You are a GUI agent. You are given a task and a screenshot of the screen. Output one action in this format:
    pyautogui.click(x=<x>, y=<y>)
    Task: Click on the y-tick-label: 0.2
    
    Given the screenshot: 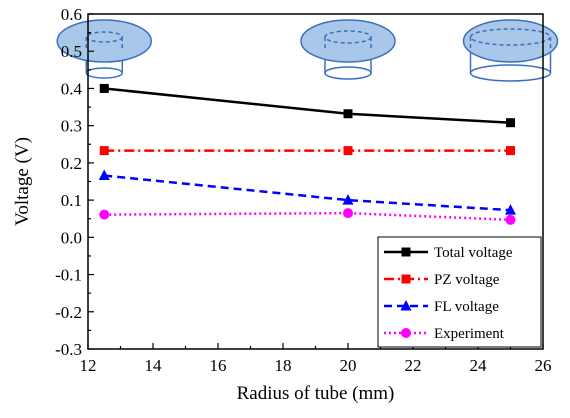 What is the action you would take?
    pyautogui.click(x=71, y=163)
    